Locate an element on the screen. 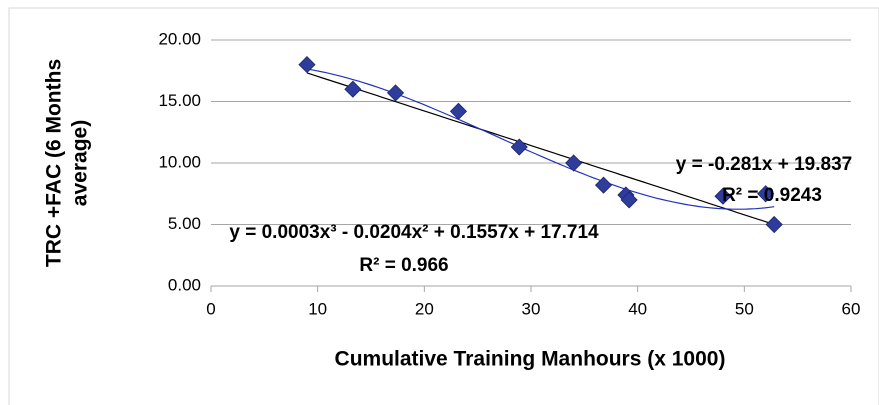  y-tick-label: 10.00 is located at coordinates (179, 161).